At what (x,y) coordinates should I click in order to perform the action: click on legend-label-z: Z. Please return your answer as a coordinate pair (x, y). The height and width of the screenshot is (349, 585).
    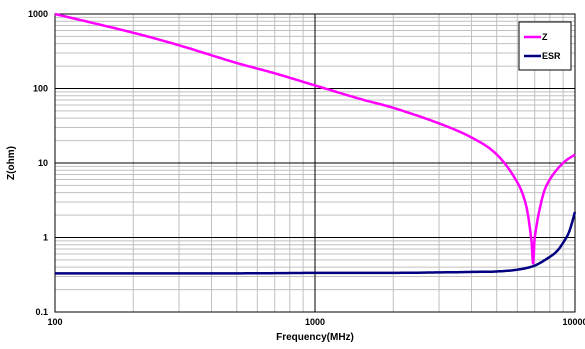
    Looking at the image, I should click on (545, 37).